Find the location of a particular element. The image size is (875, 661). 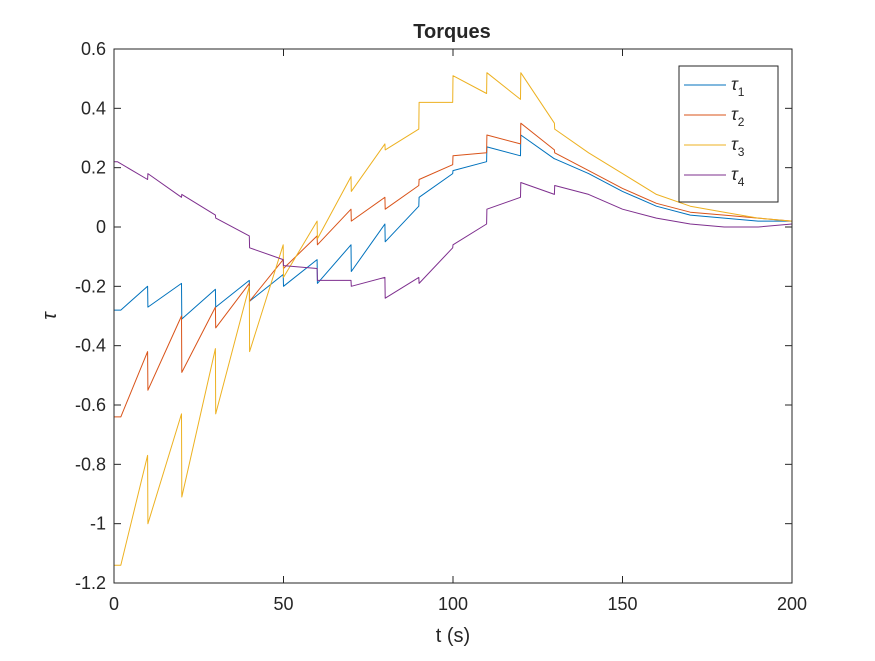

legend-entry-tau3: τ3 is located at coordinates (738, 146).